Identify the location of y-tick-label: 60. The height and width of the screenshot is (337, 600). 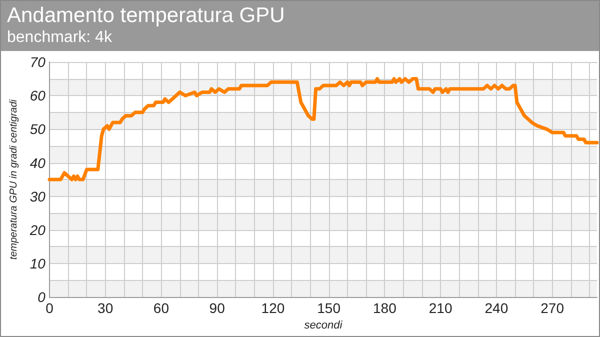
(38, 96).